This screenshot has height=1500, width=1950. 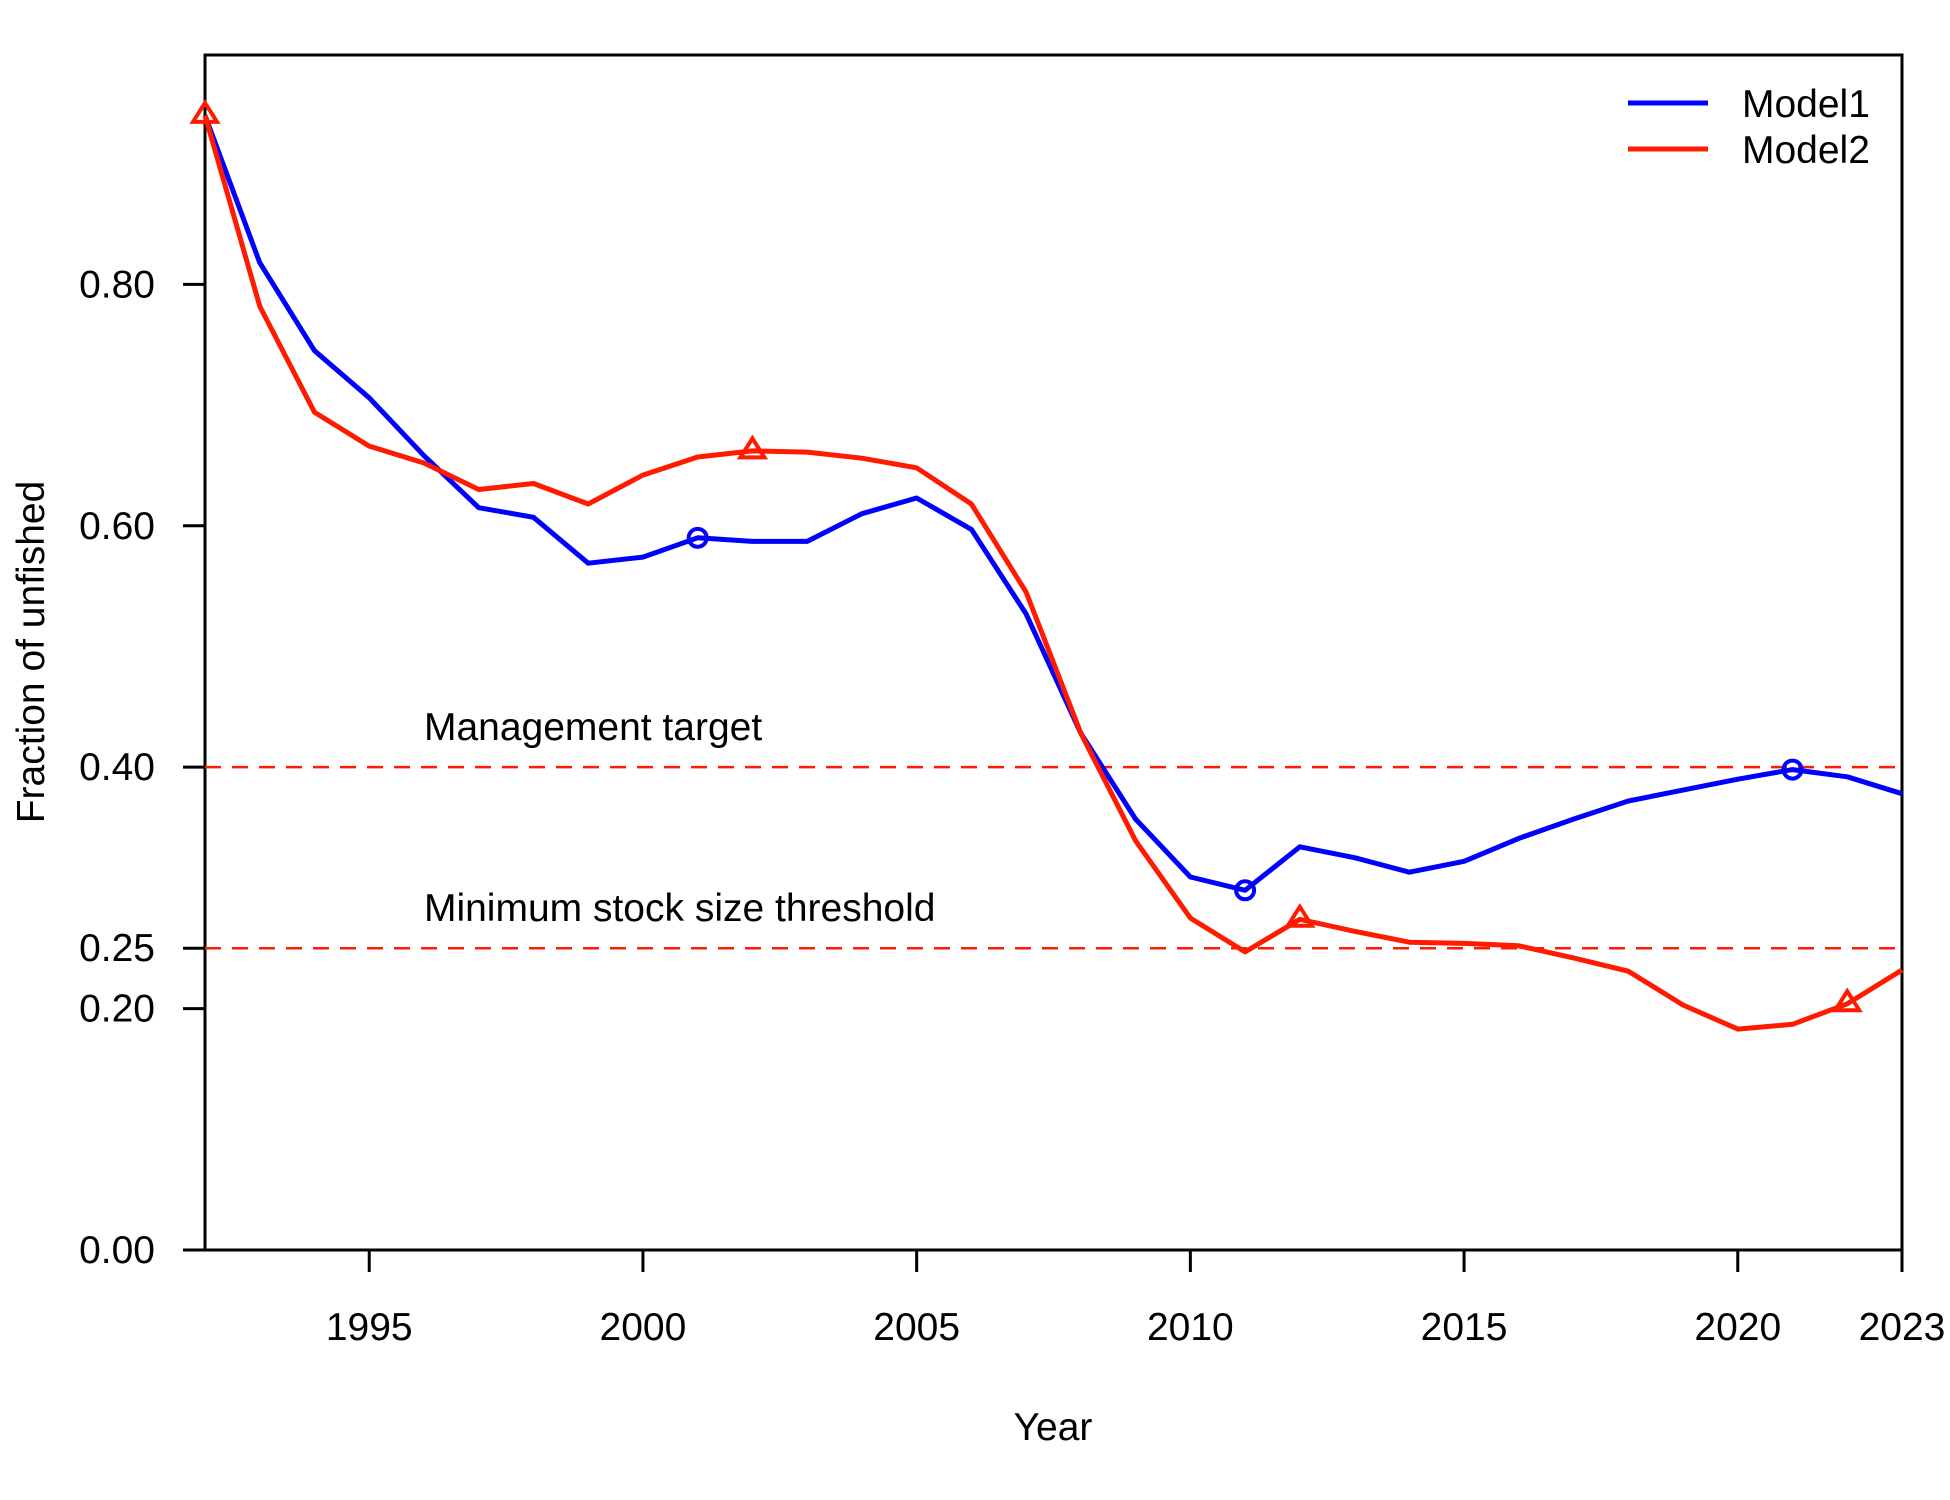 What do you see at coordinates (1245, 890) in the screenshot?
I see `marker-model1-2011` at bounding box center [1245, 890].